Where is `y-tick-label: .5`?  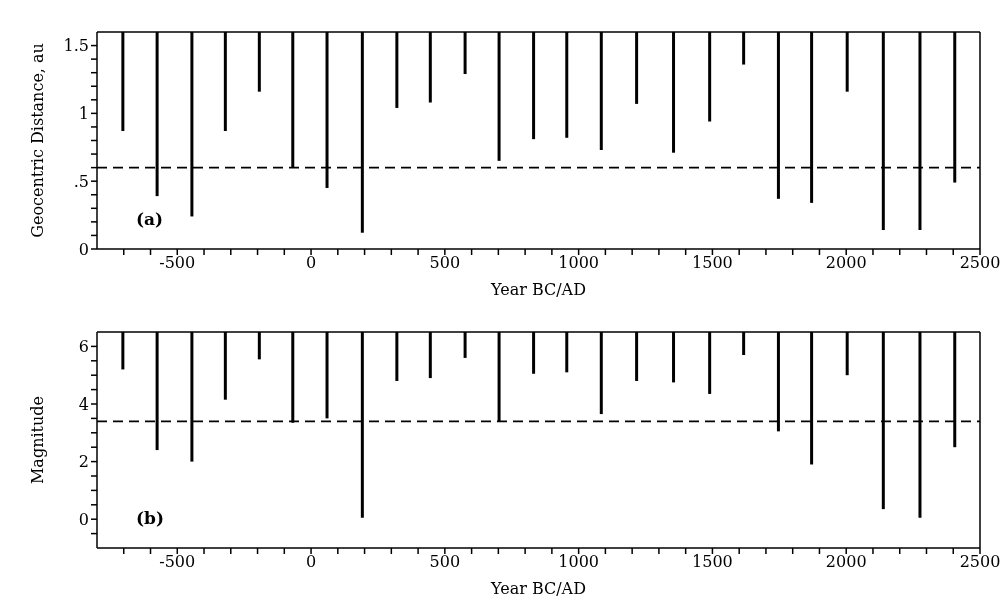
y-tick-label: .5 is located at coordinates (81, 181).